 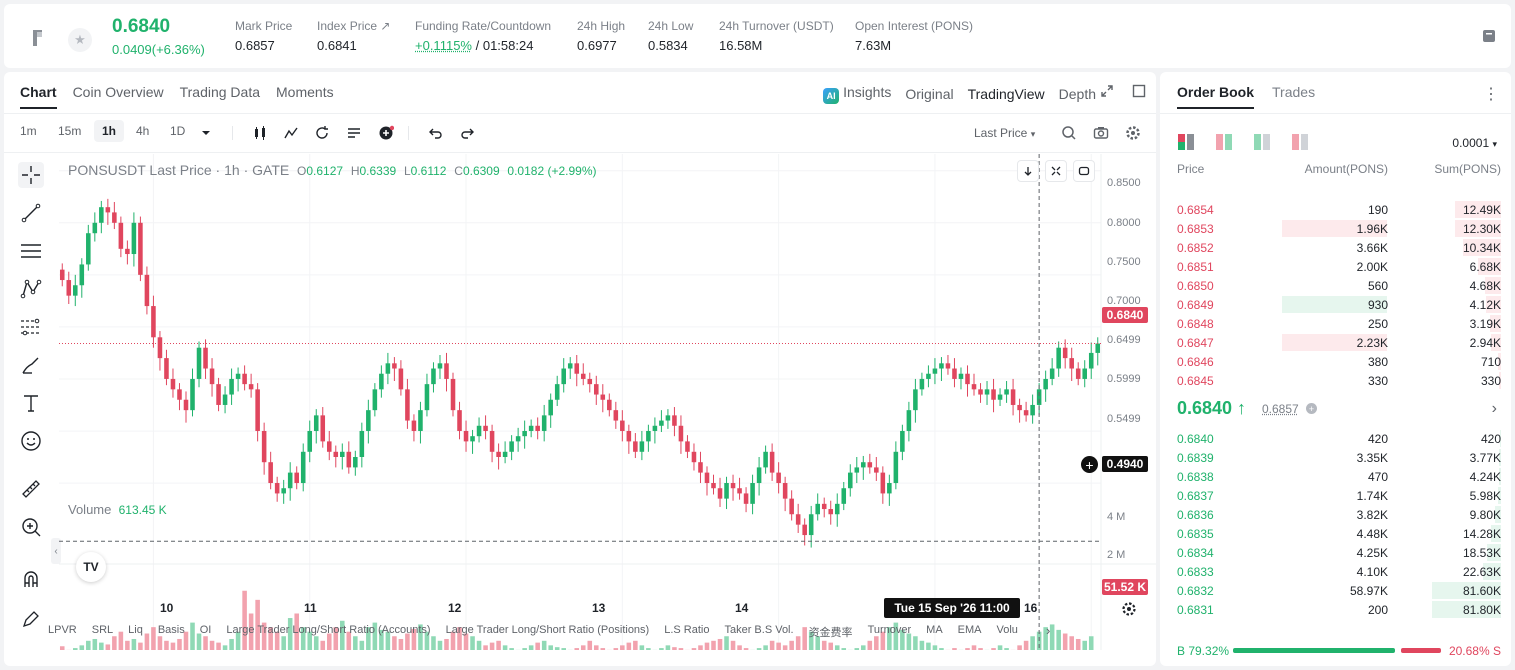 What do you see at coordinates (1101, 133) in the screenshot?
I see `camera-icon` at bounding box center [1101, 133].